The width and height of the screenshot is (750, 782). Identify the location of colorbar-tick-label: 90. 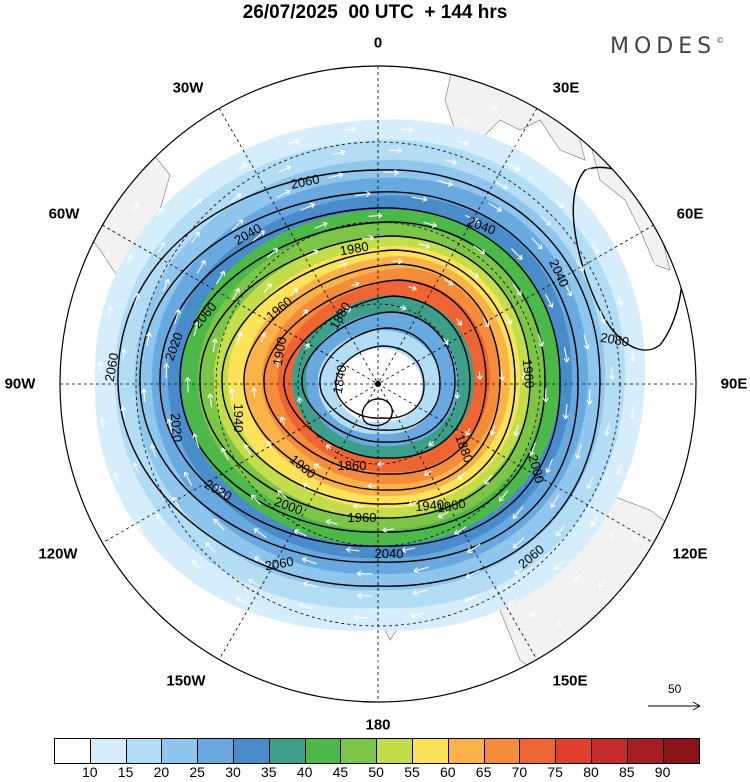
(662, 772).